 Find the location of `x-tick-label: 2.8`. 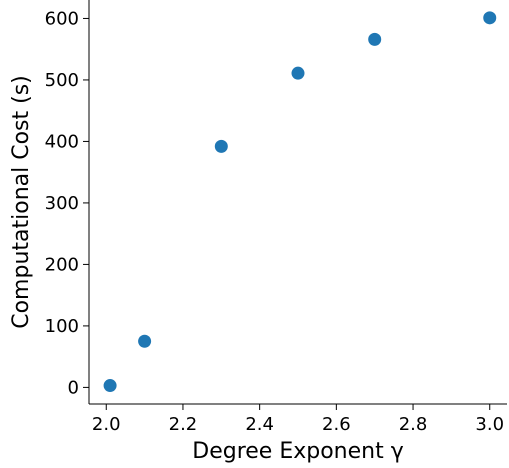

x-tick-label: 2.8 is located at coordinates (413, 424).